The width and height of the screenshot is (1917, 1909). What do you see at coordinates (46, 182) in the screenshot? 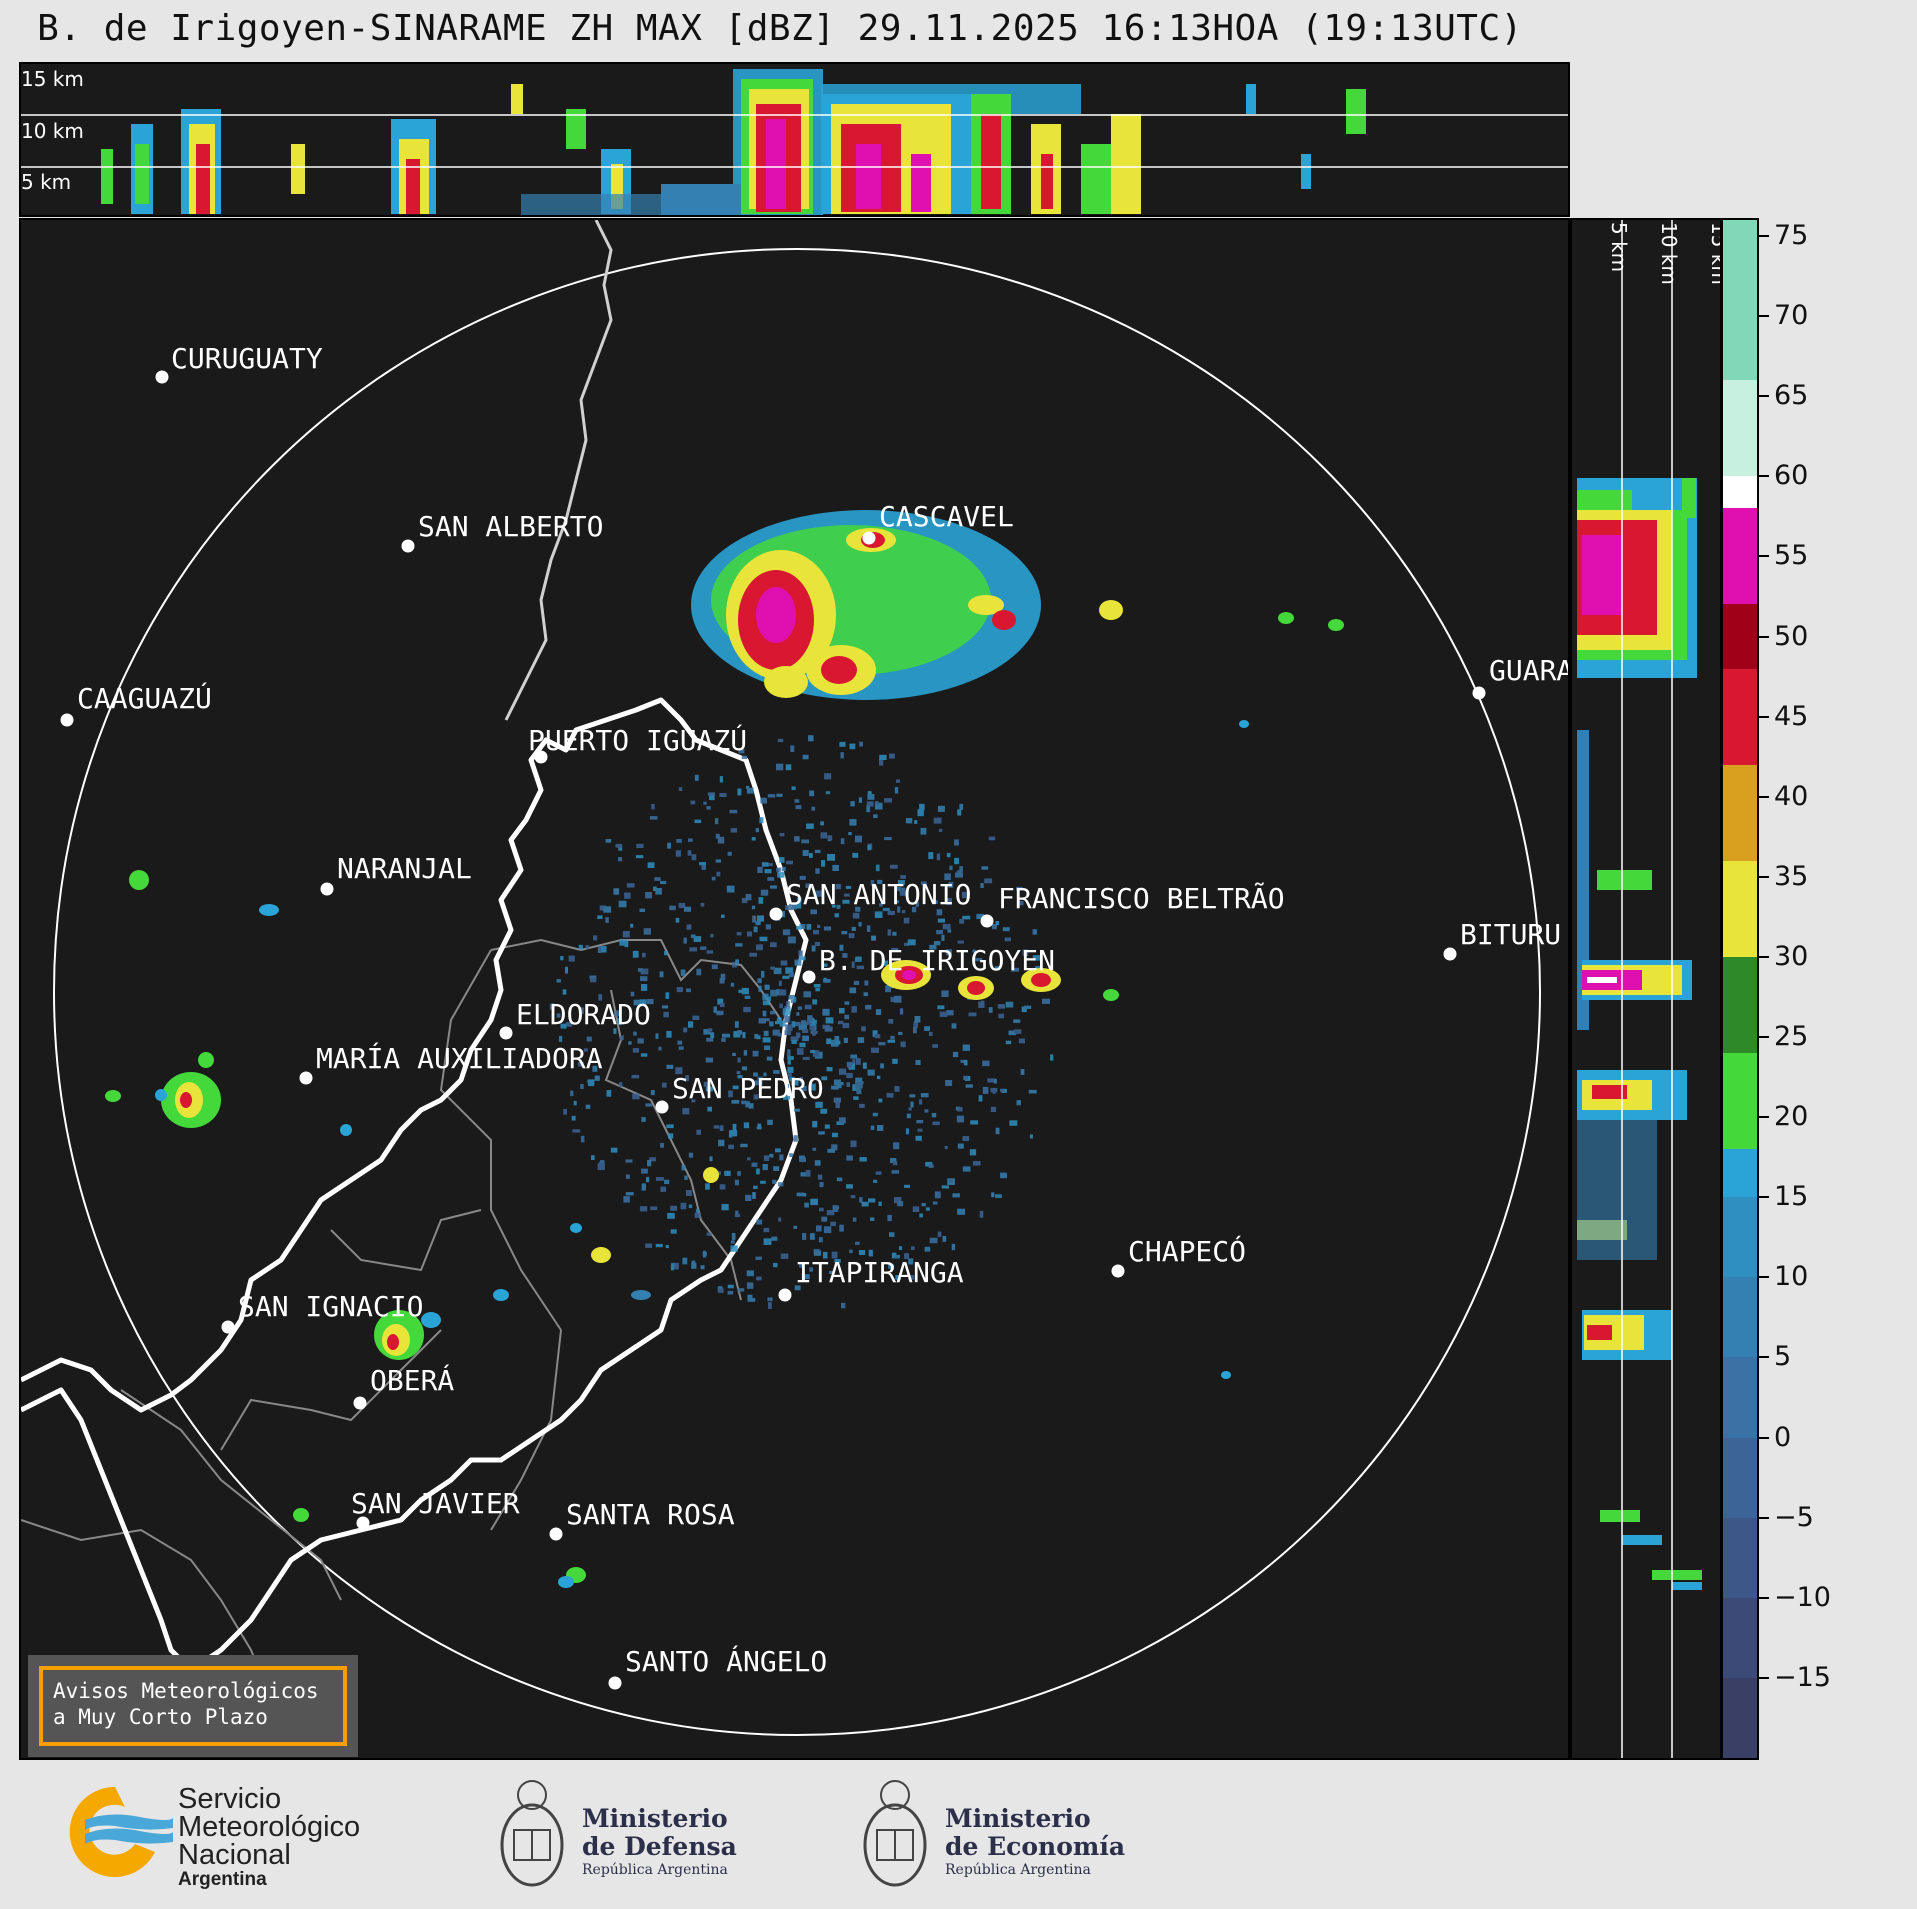
I see `height-label-5km: 5 km` at bounding box center [46, 182].